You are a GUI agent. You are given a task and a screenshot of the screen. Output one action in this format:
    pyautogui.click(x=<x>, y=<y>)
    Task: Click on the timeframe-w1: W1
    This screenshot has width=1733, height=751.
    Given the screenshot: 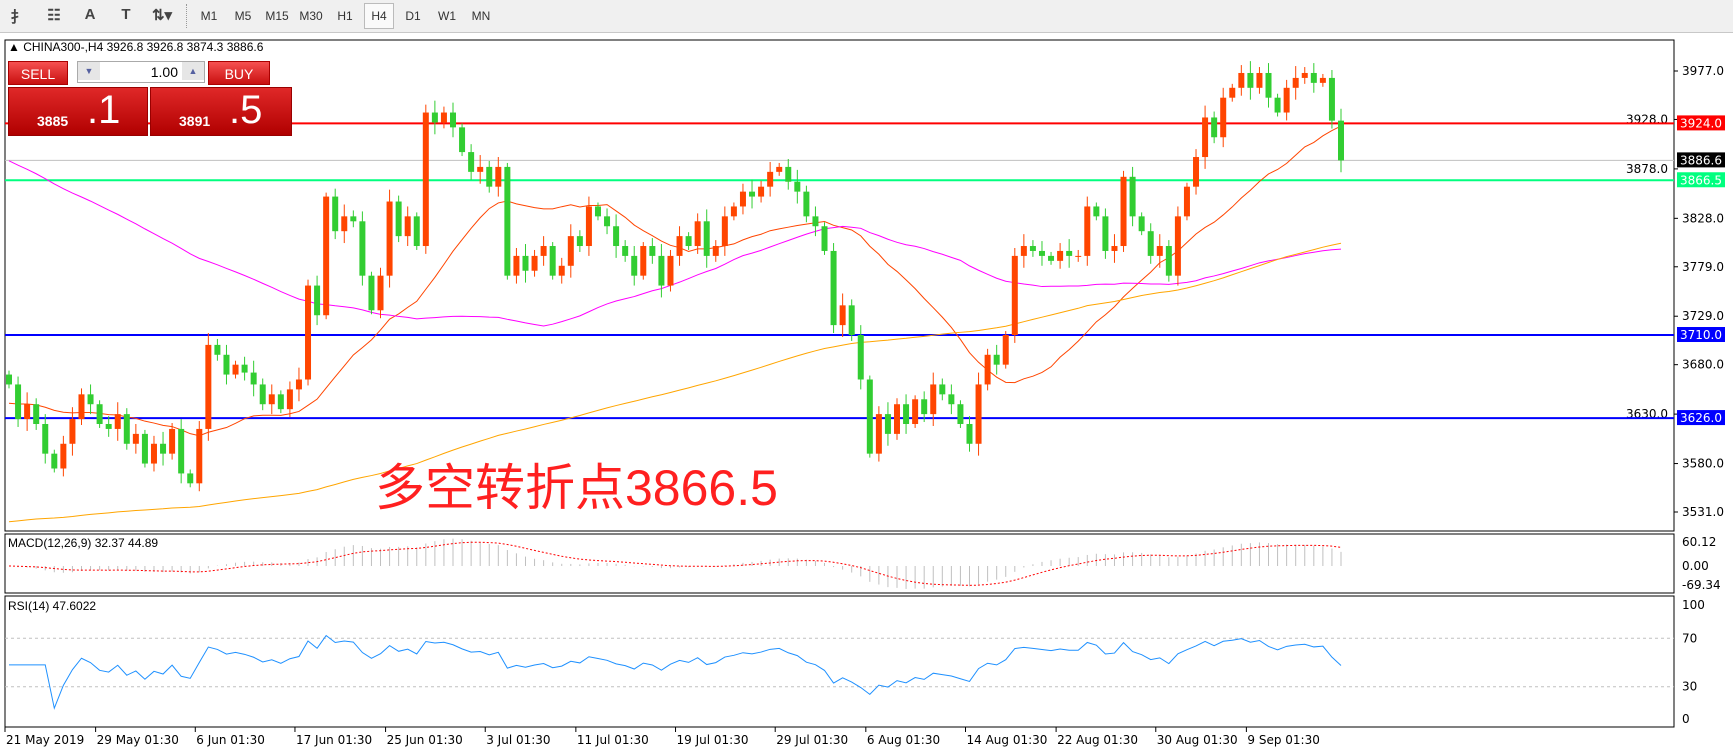 What is the action you would take?
    pyautogui.click(x=447, y=16)
    